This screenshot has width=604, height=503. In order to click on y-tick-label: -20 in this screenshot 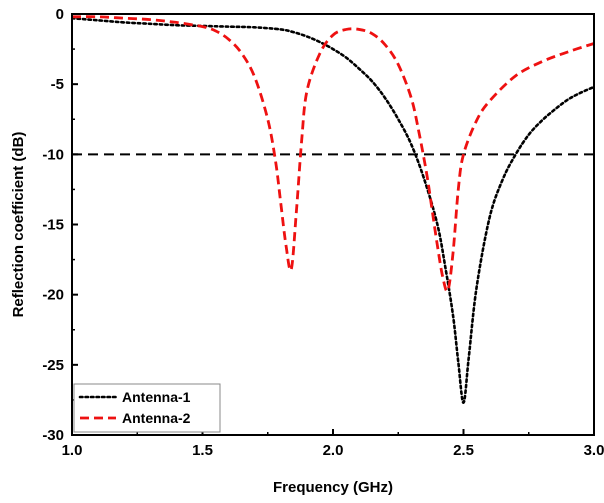, I will do `click(53, 295)`.